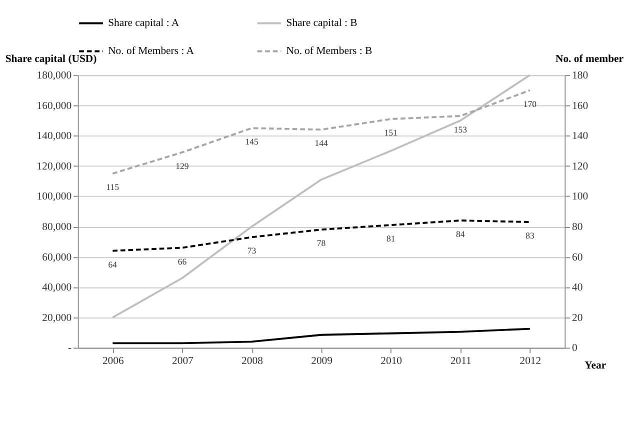 This screenshot has width=628, height=433. What do you see at coordinates (329, 51) in the screenshot?
I see `legend-label: No. of Members : B` at bounding box center [329, 51].